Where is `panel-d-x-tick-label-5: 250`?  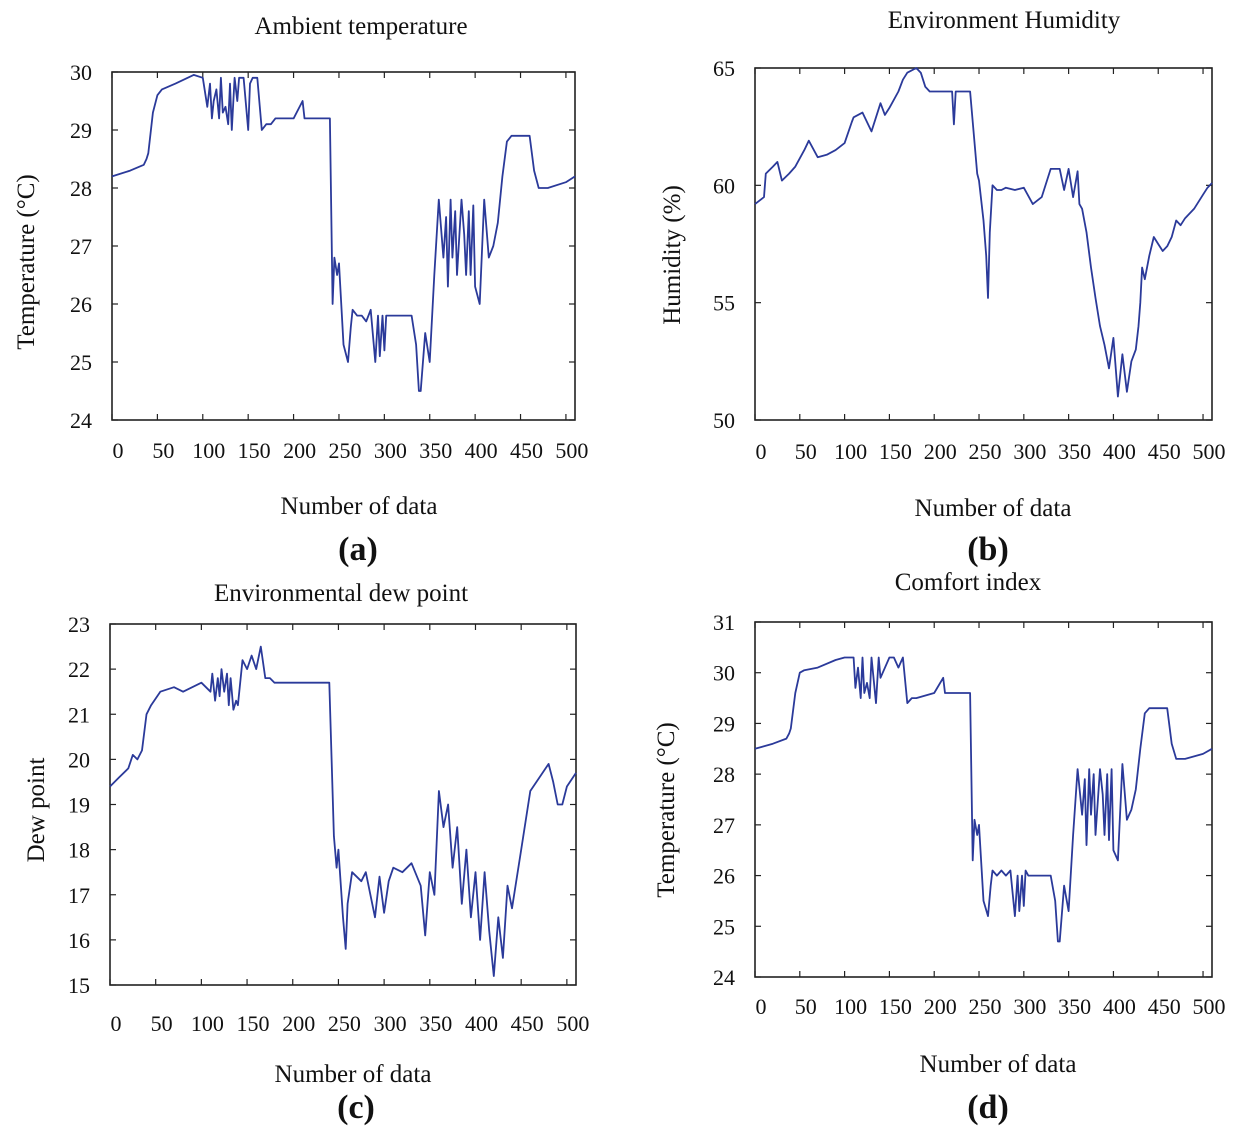 panel-d-x-tick-label-5: 250 is located at coordinates (985, 1006).